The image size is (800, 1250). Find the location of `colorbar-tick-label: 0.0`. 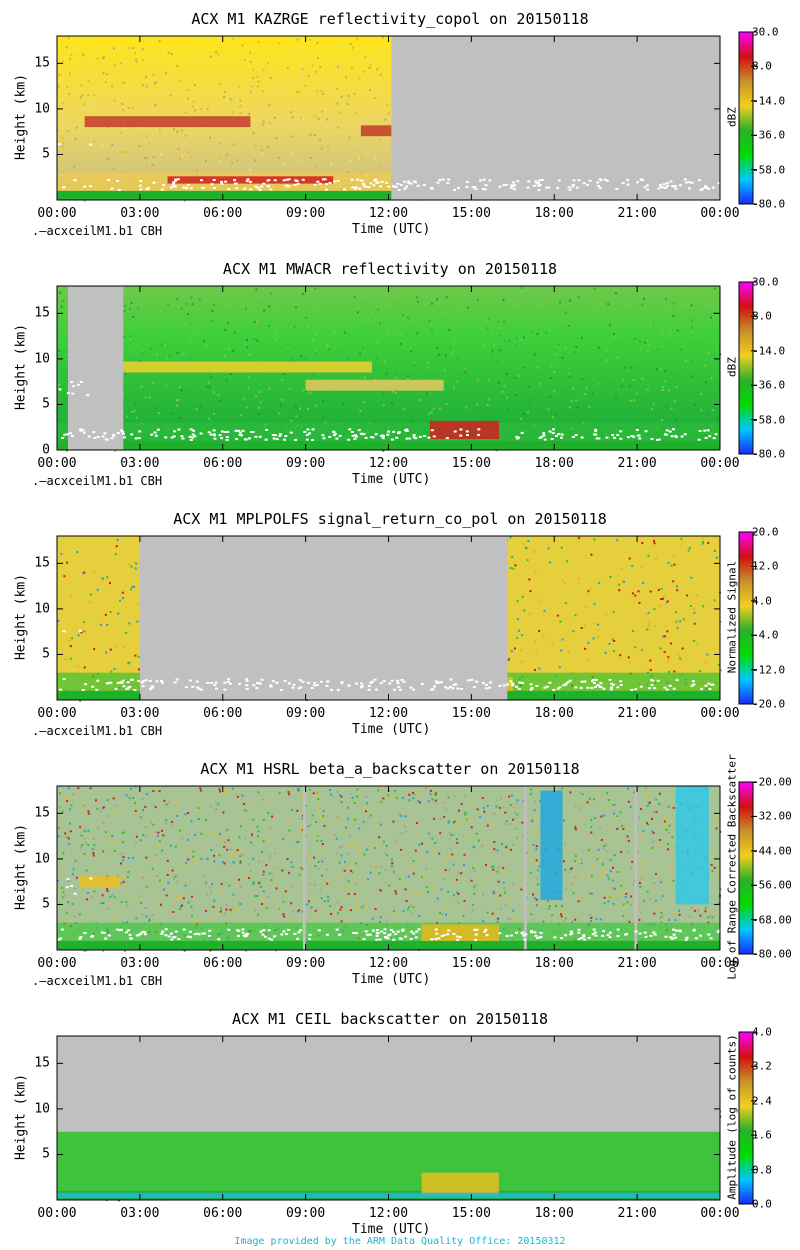

colorbar-tick-label: 0.0 is located at coordinates (762, 1204).